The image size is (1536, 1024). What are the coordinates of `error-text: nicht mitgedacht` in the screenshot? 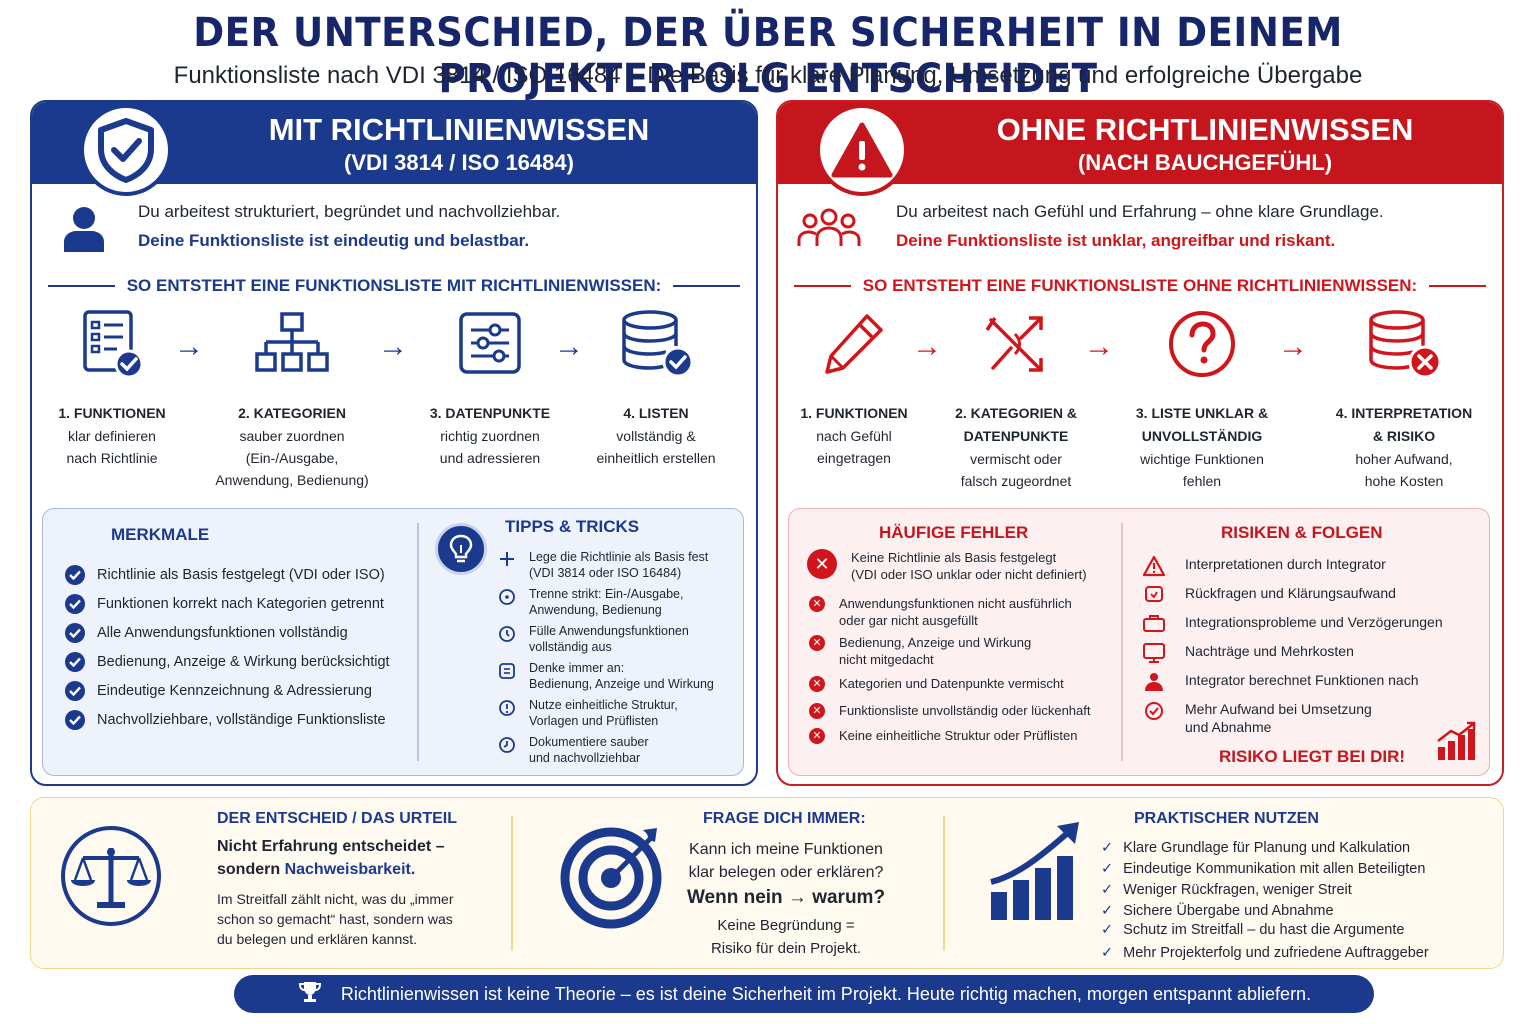 It's located at (886, 659).